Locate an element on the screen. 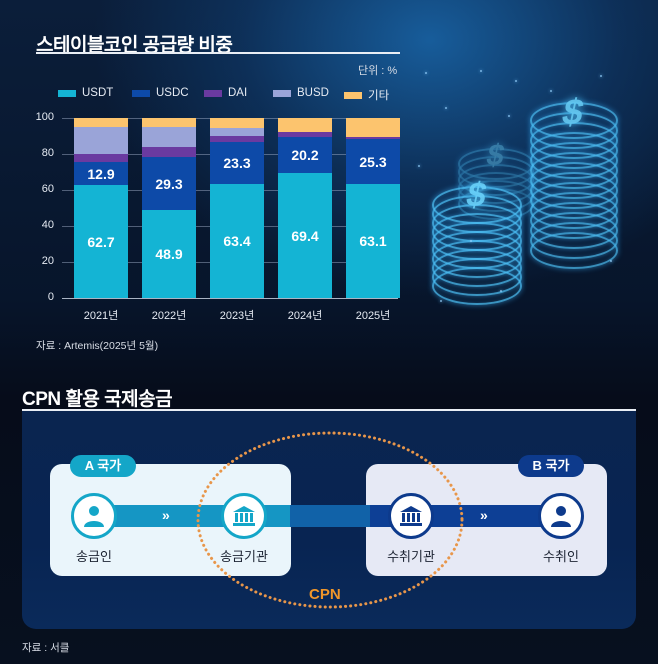  diagram-title-divider is located at coordinates (329, 410).